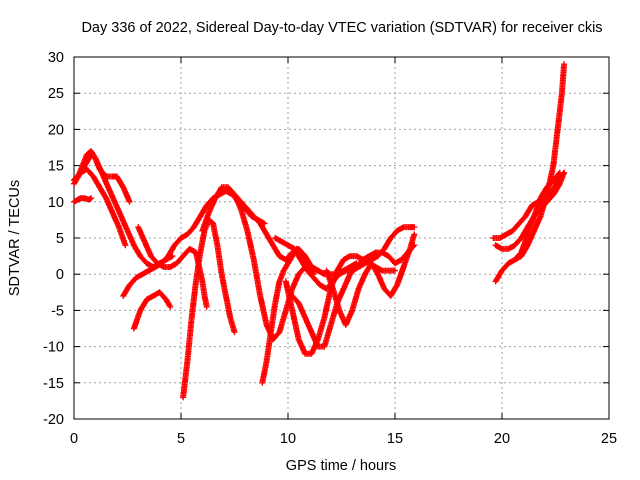 The height and width of the screenshot is (480, 640). I want to click on y-tick-label: 5, so click(60, 239).